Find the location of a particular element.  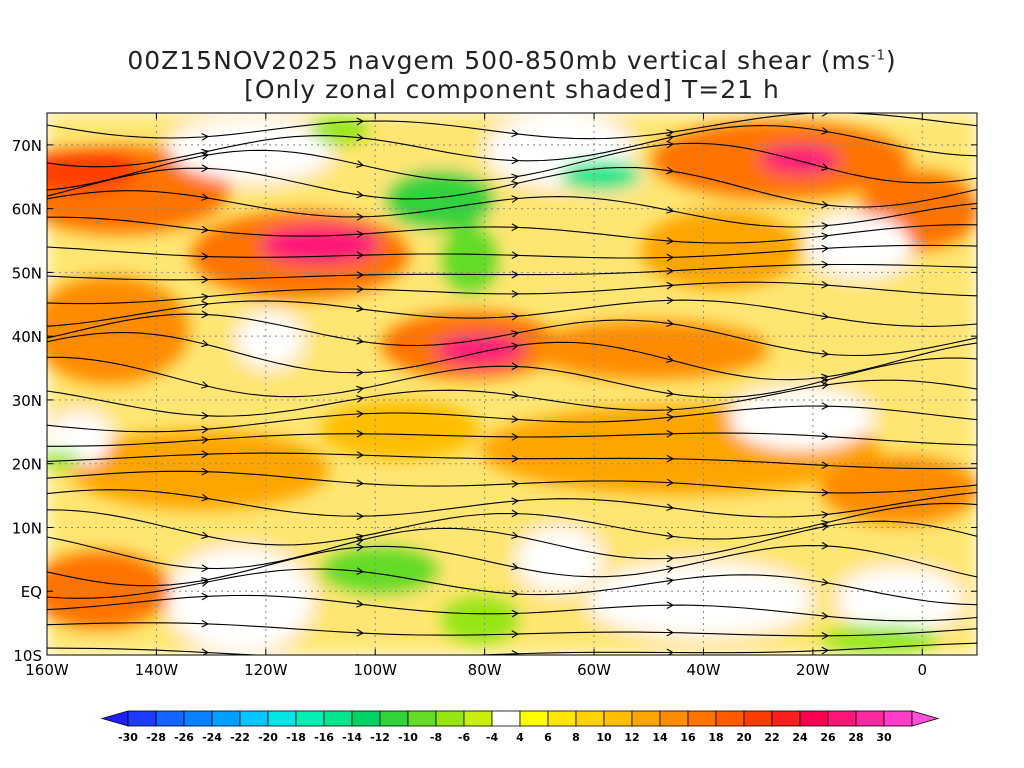

colorbar-label: -20 is located at coordinates (268, 737).